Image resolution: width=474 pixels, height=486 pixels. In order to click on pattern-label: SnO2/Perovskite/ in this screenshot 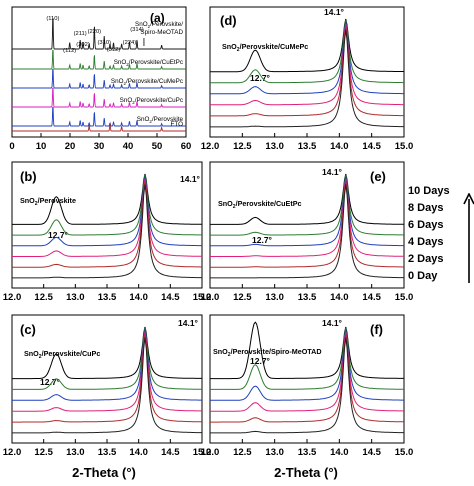, I will do `click(159, 25)`.